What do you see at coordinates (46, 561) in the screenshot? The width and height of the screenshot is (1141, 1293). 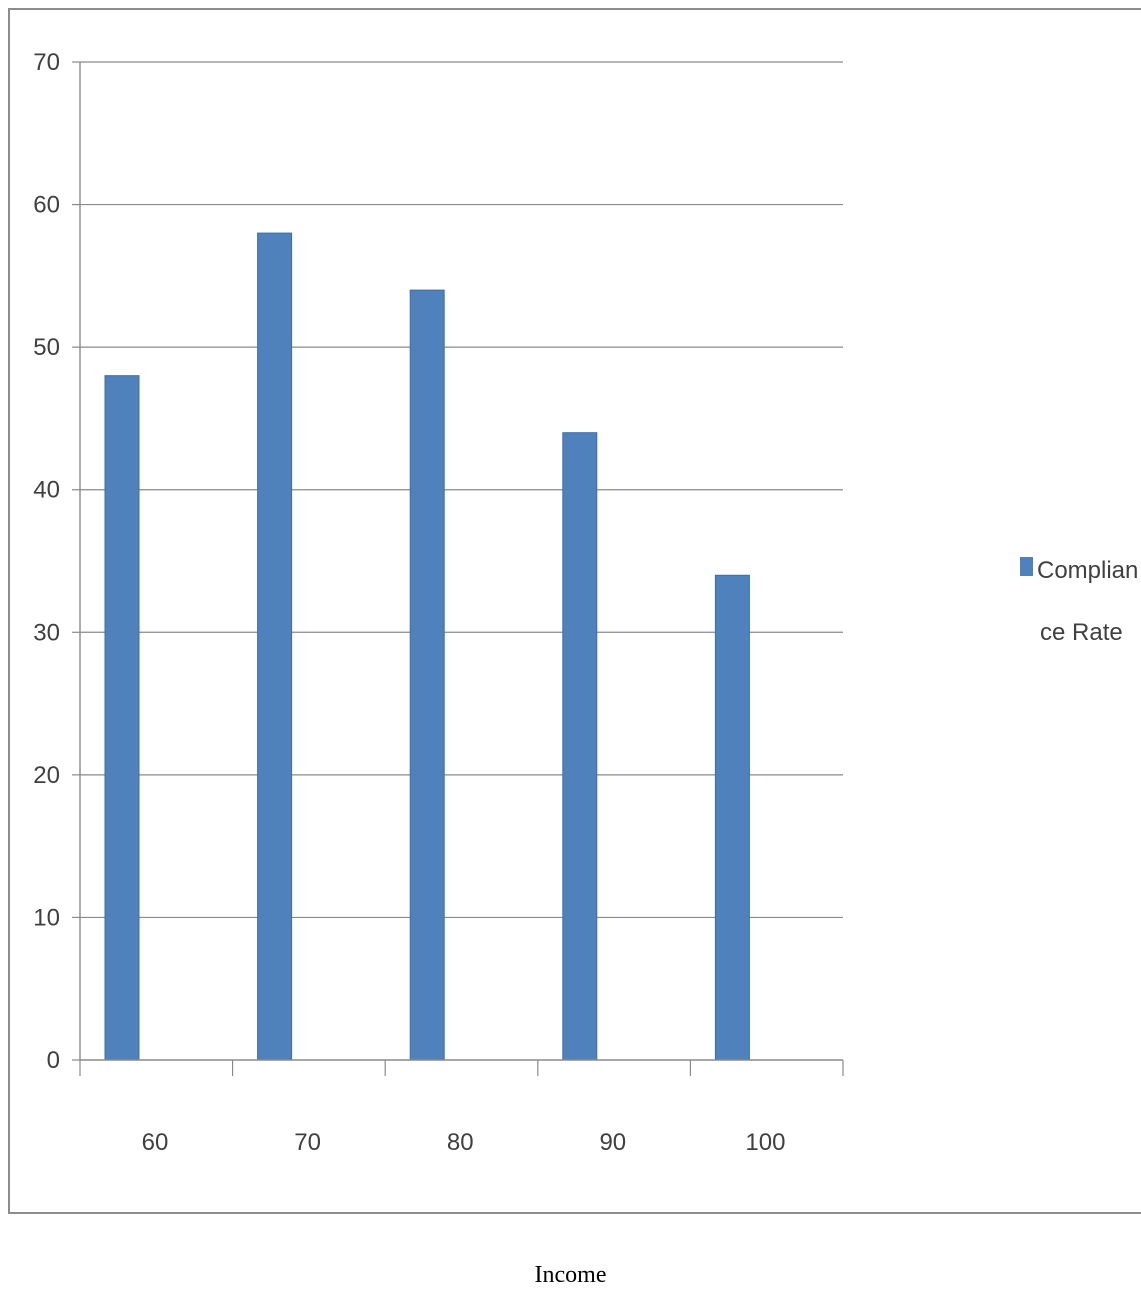 I see `y-tick-labels: 0 10 20 30 40 50 60 70` at bounding box center [46, 561].